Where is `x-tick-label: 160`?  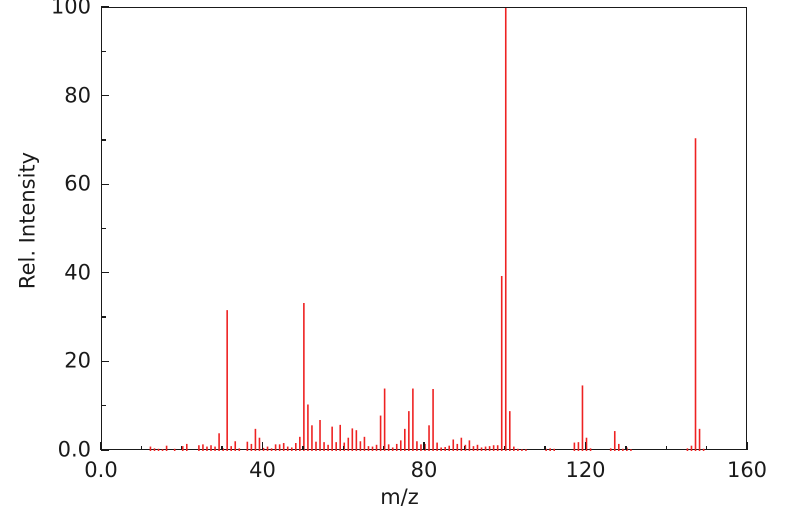 x-tick-label: 160 is located at coordinates (747, 470).